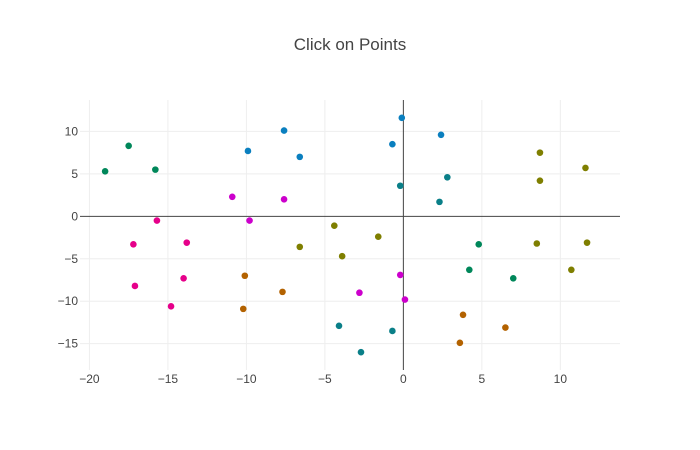 Image resolution: width=700 pixels, height=450 pixels. I want to click on y-tick-label: −10, so click(68, 301).